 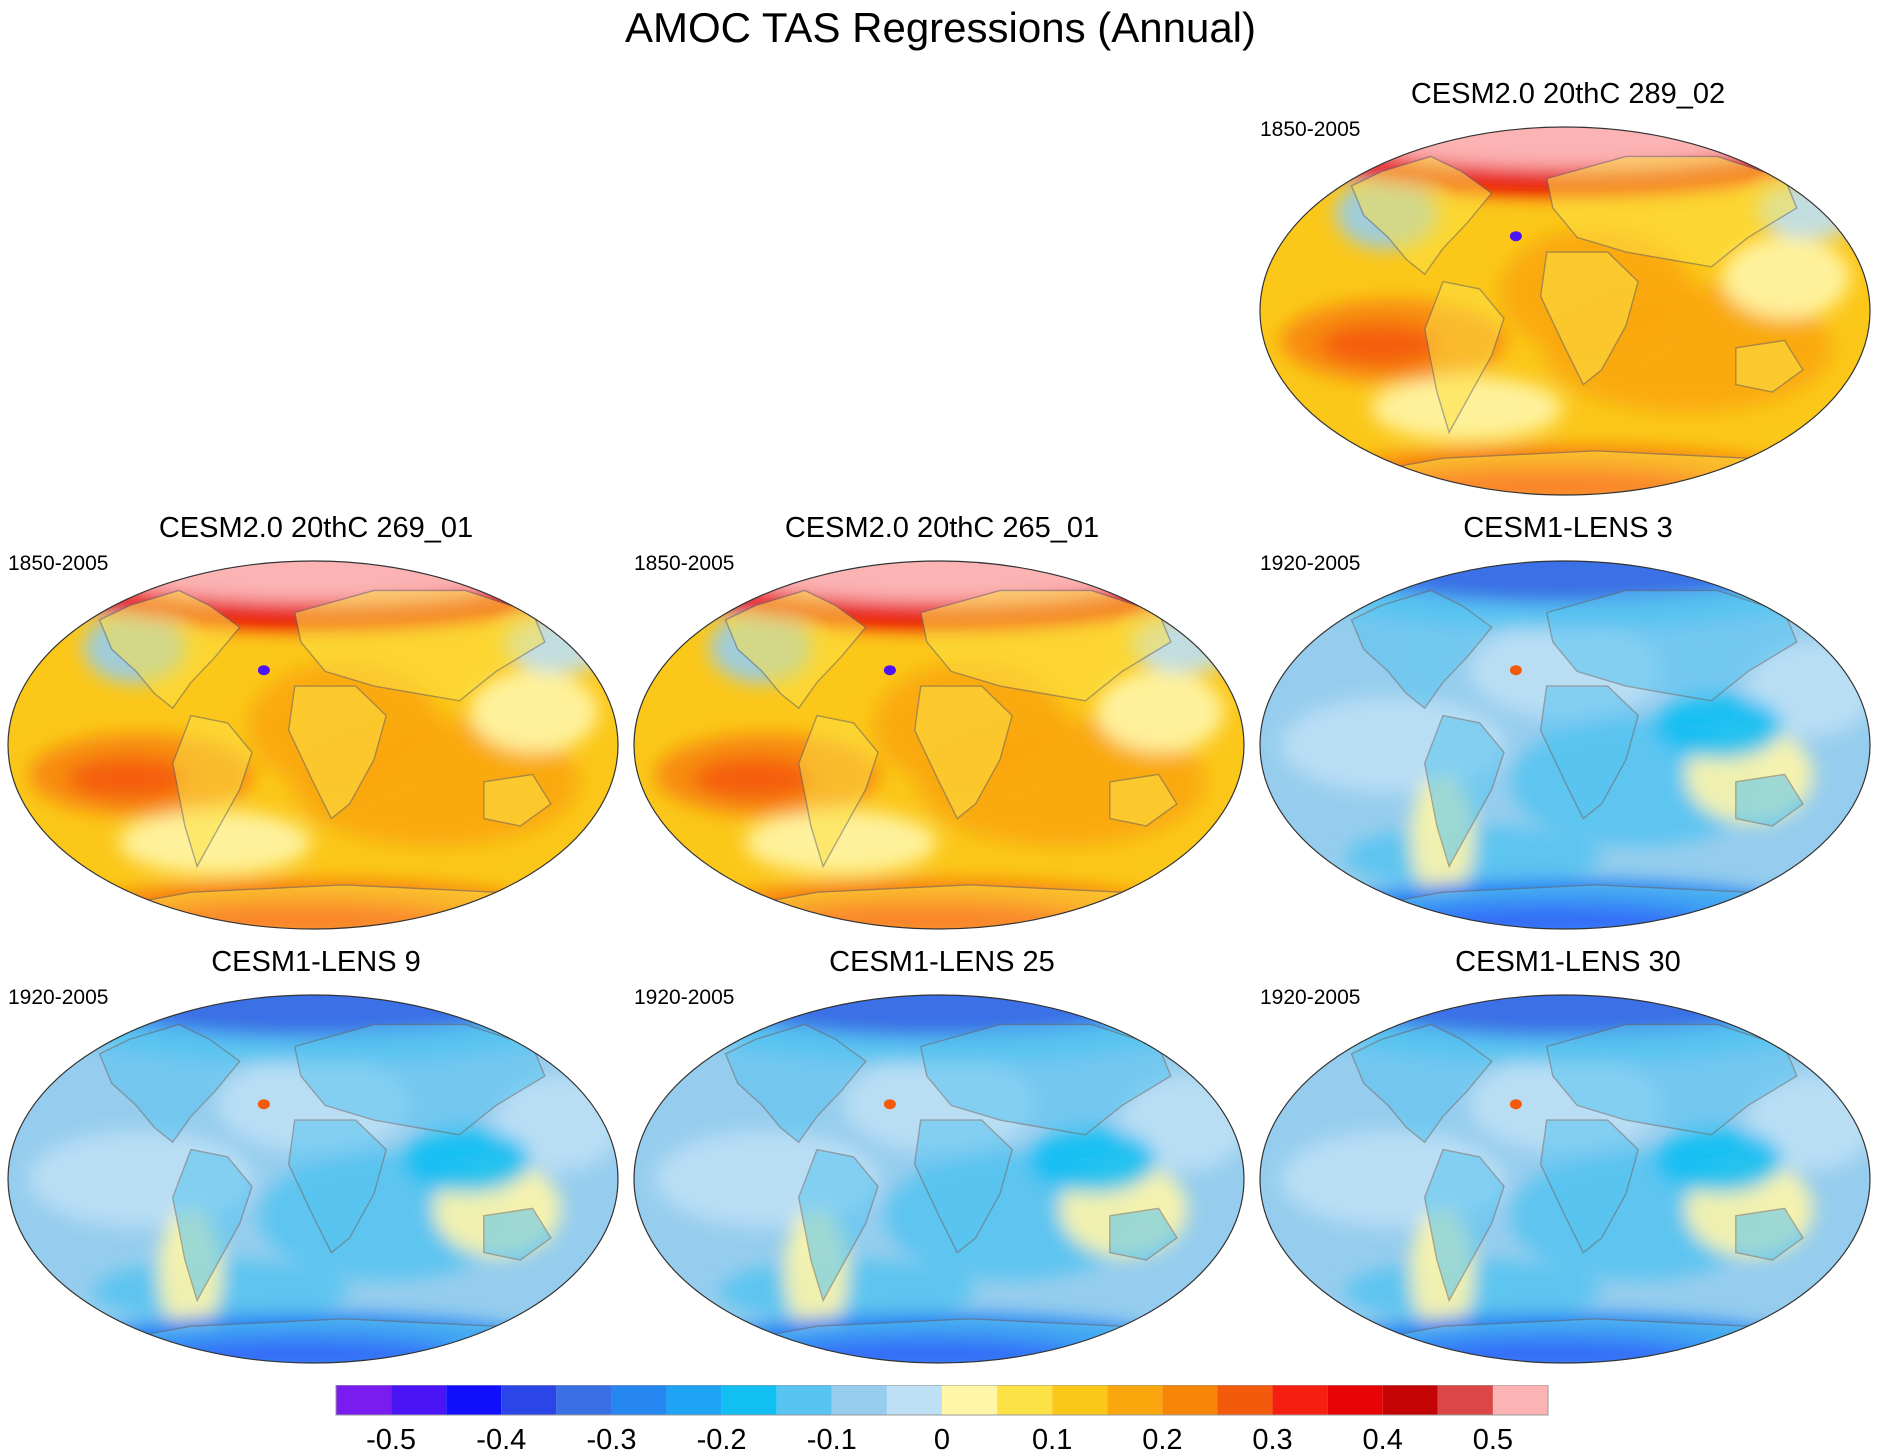 What do you see at coordinates (501, 1440) in the screenshot?
I see `colorbar-tick-label: -0.4` at bounding box center [501, 1440].